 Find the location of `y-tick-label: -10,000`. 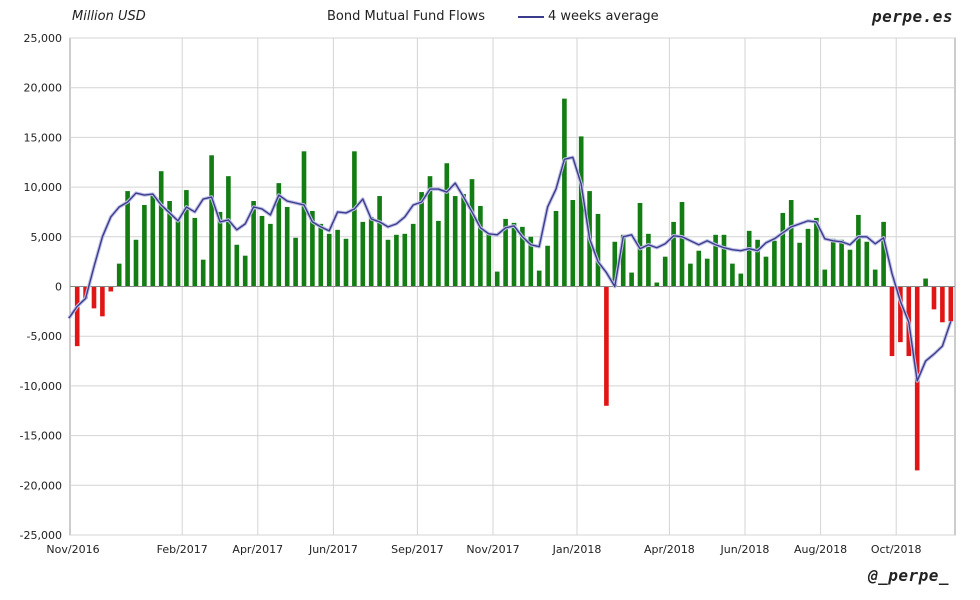

y-tick-label: -10,000 is located at coordinates (41, 386).